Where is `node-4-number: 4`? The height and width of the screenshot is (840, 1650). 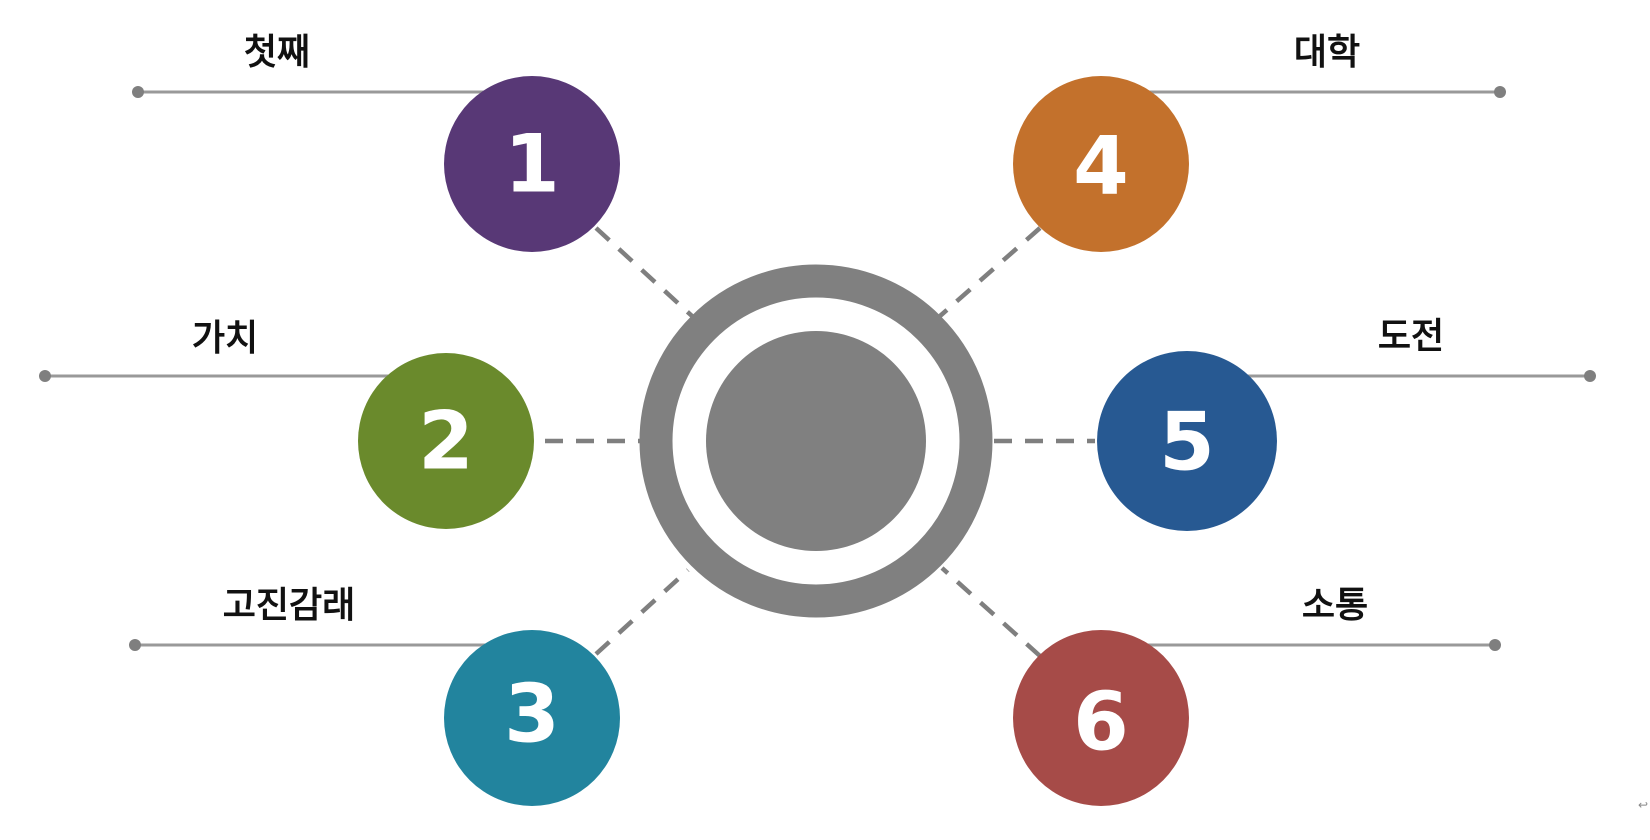
node-4-number: 4 is located at coordinates (1101, 166).